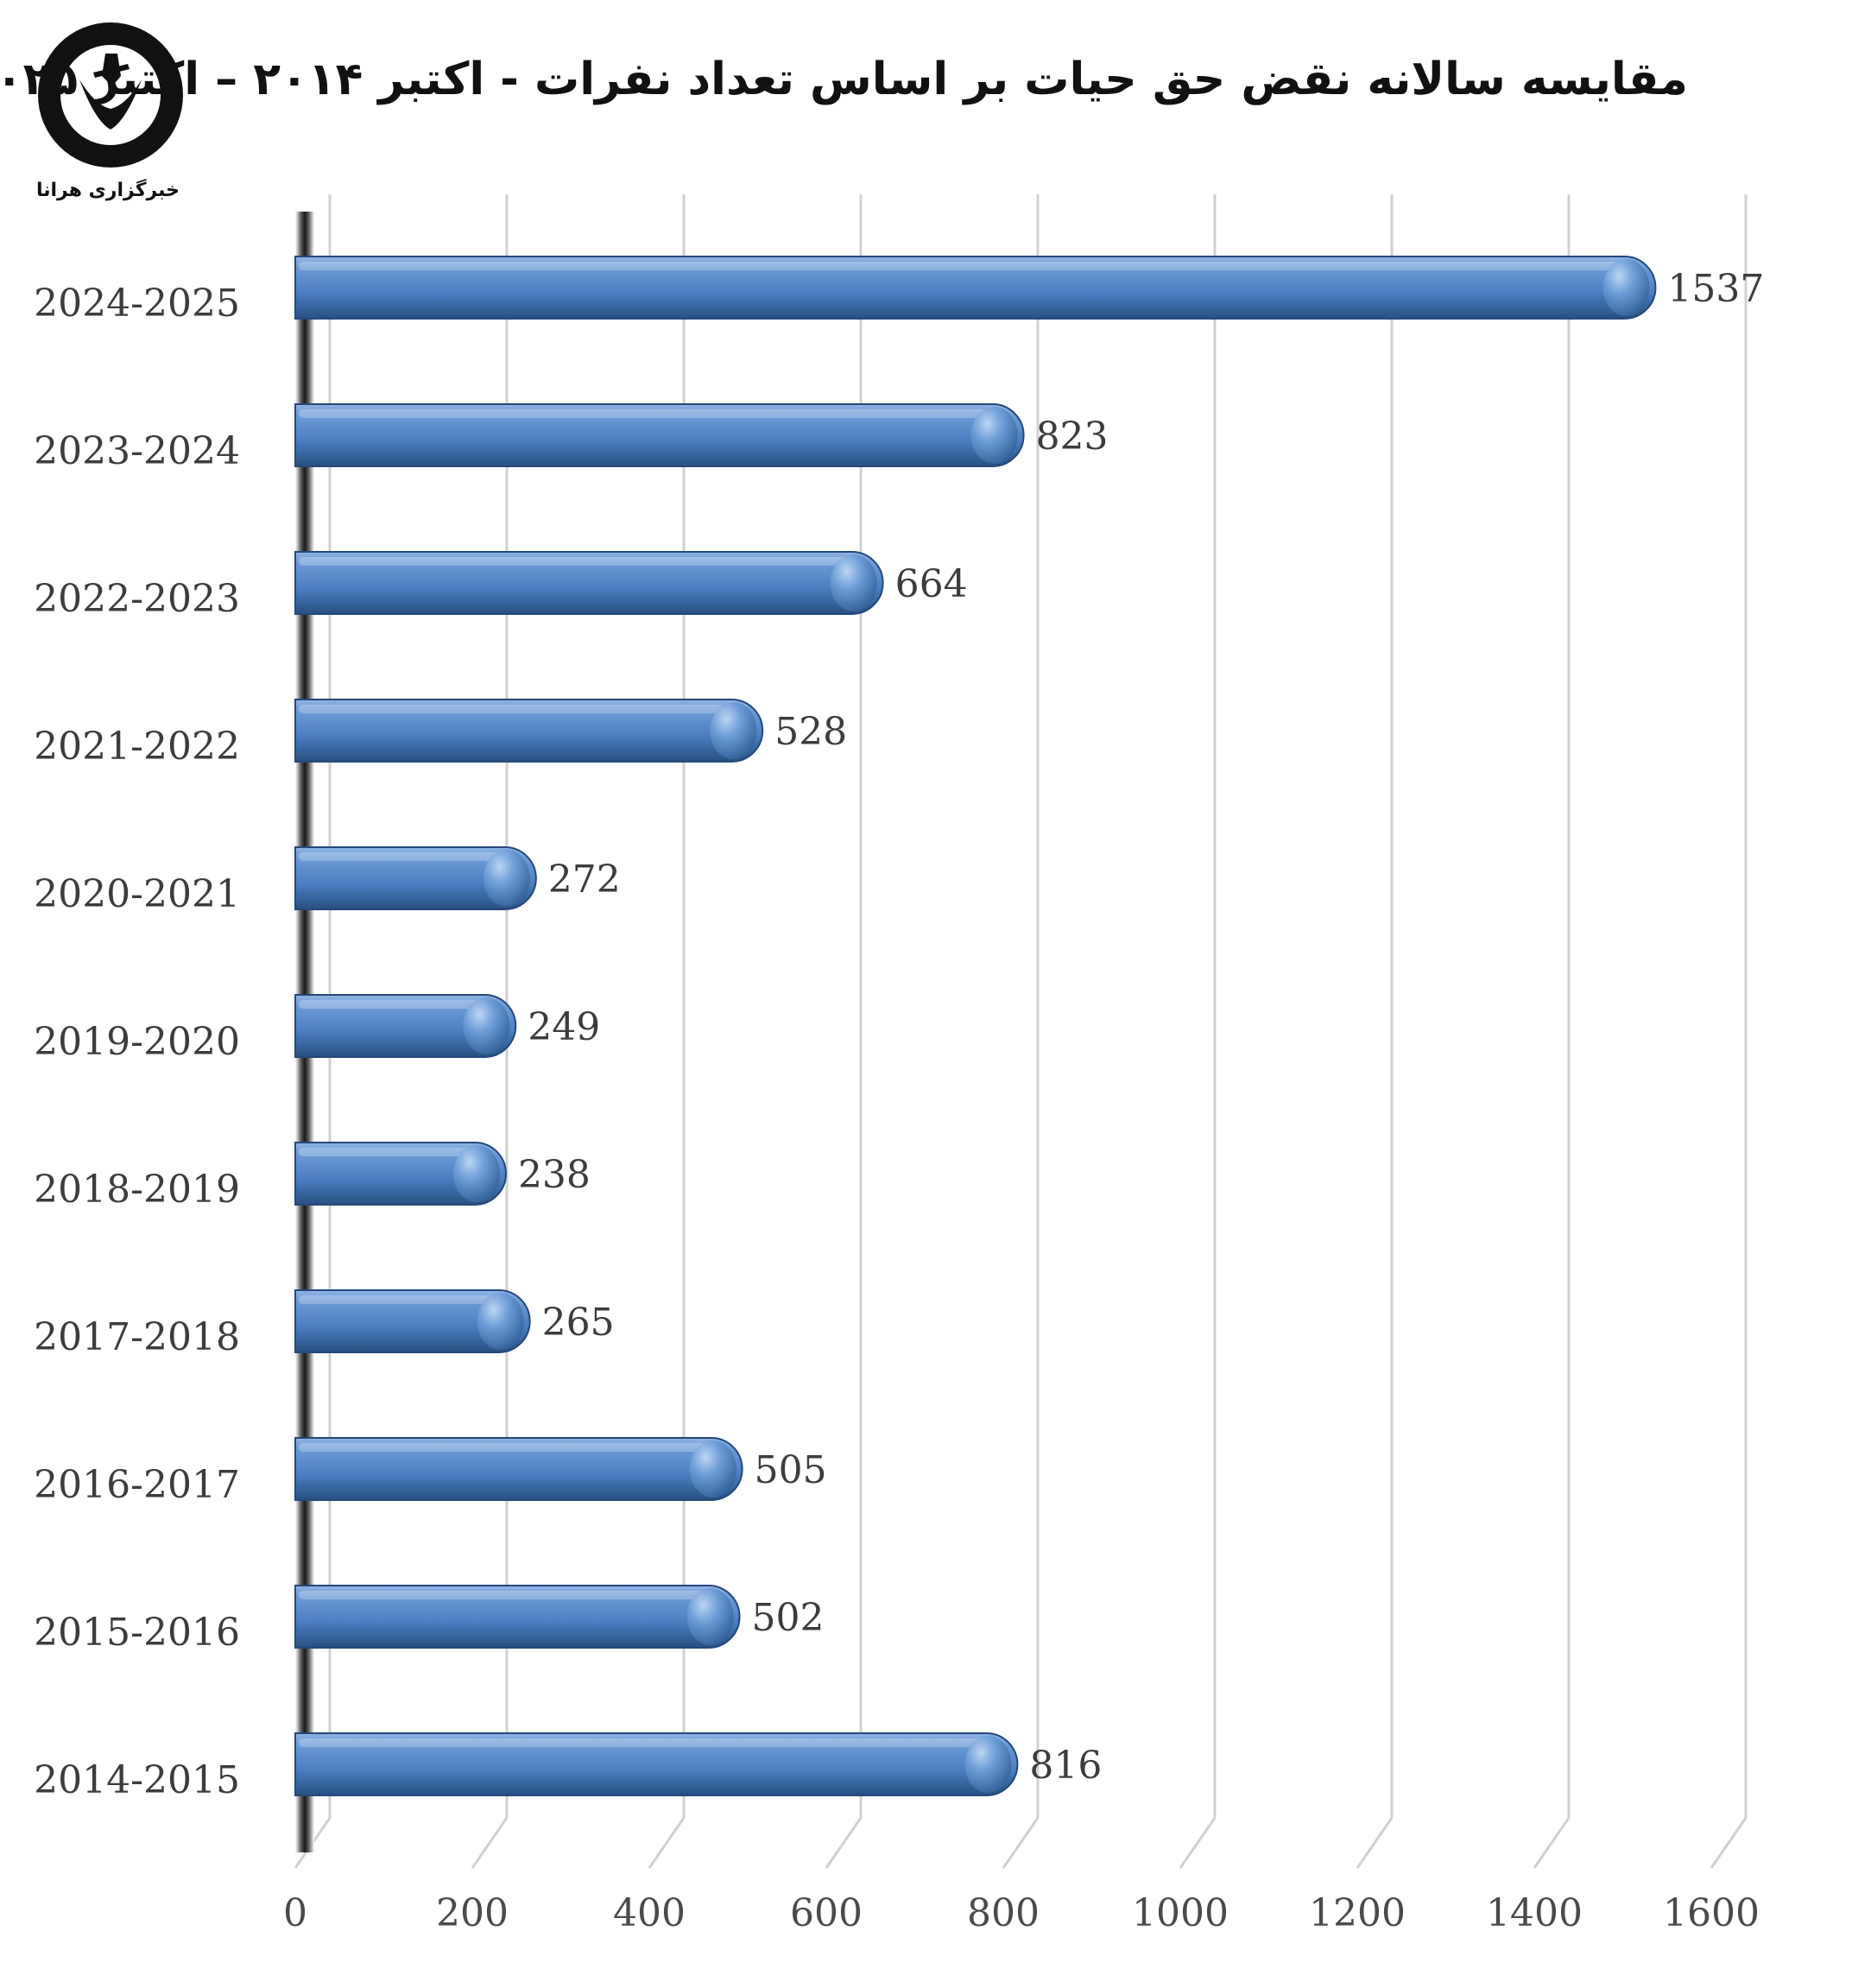 Image resolution: width=1852 pixels, height=1988 pixels. What do you see at coordinates (137, 1190) in the screenshot?
I see `category-label: 2018-2019` at bounding box center [137, 1190].